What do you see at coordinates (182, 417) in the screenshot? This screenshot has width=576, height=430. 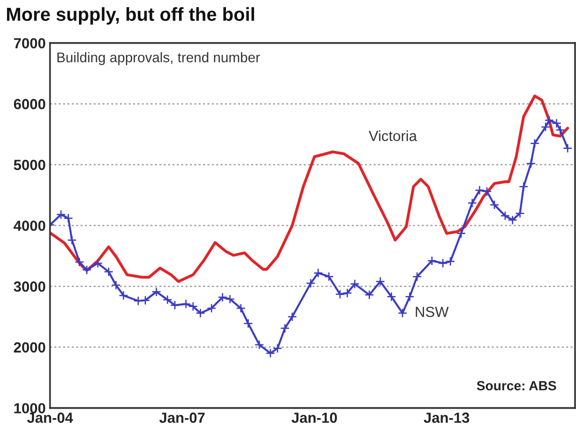 I see `x-tick-label: Jan-07` at bounding box center [182, 417].